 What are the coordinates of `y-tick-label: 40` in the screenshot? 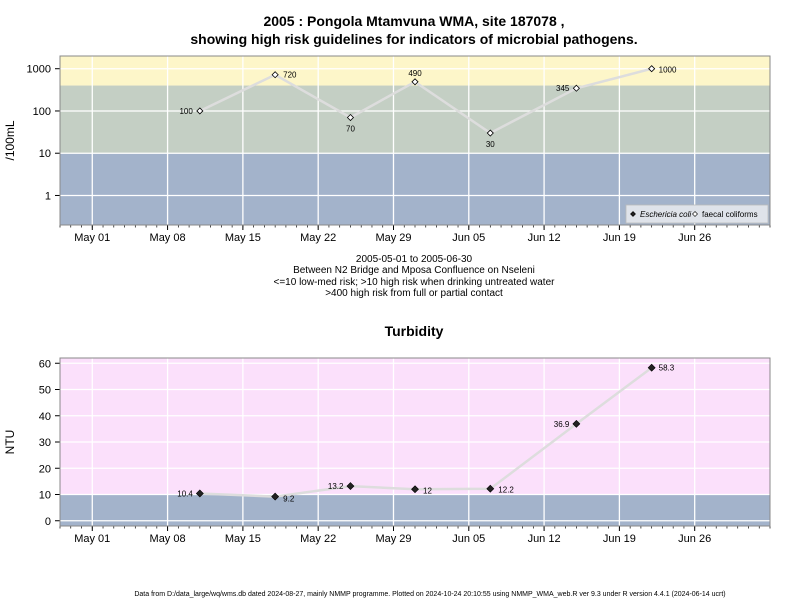 It's located at (45, 417).